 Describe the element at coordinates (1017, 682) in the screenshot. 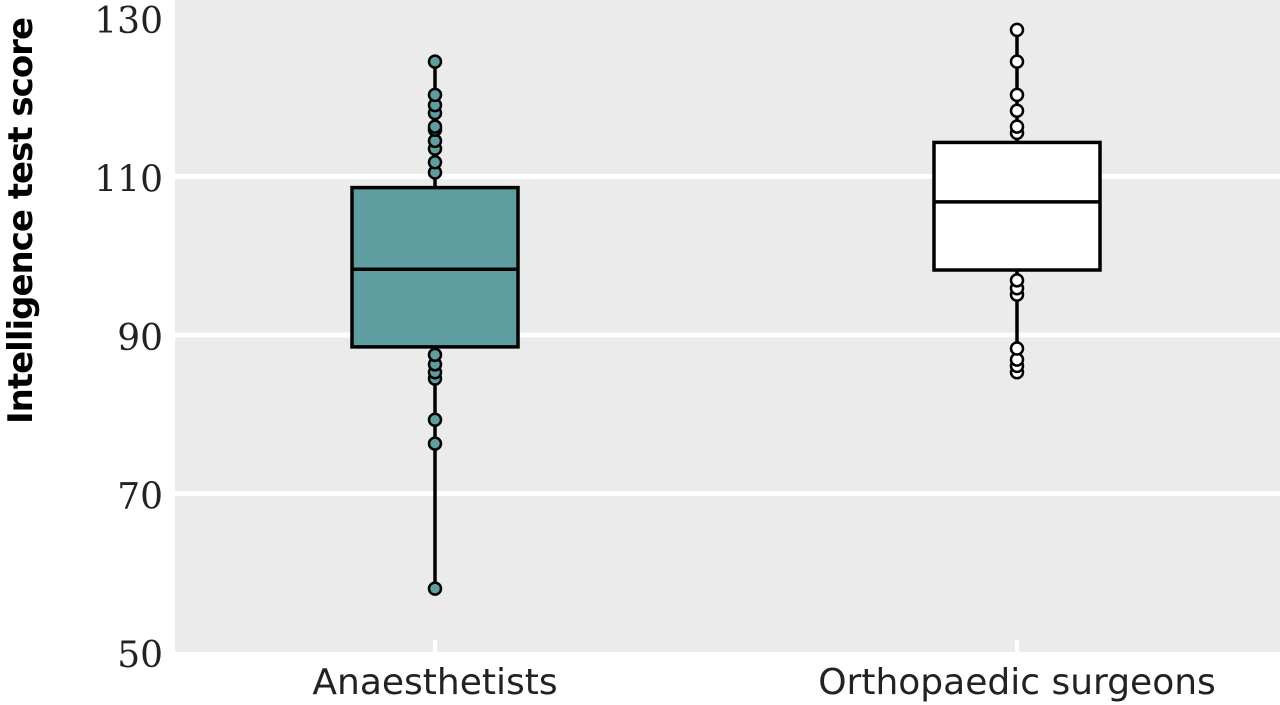

I see `x-tick-label: Orthopaedic surgeons` at that location.